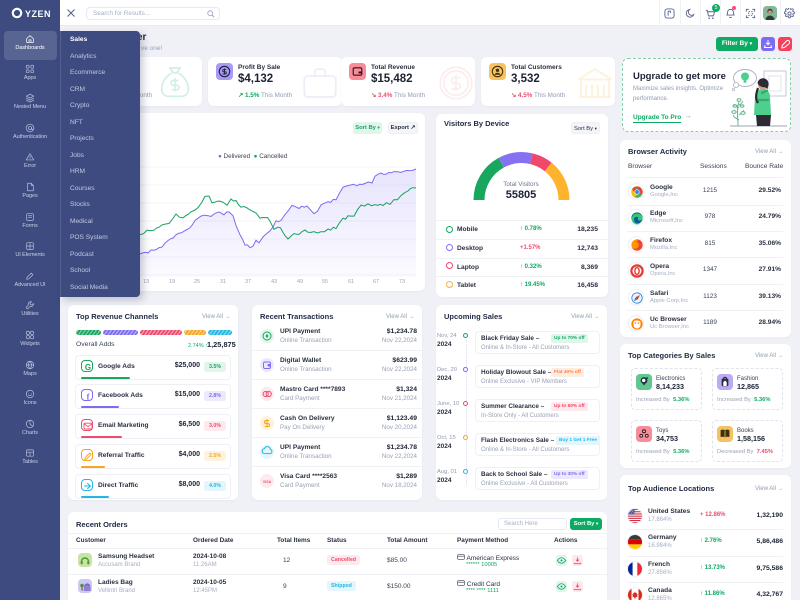 The width and height of the screenshot is (800, 600). What do you see at coordinates (88, 367) in the screenshot?
I see `svg-text: G` at bounding box center [88, 367].